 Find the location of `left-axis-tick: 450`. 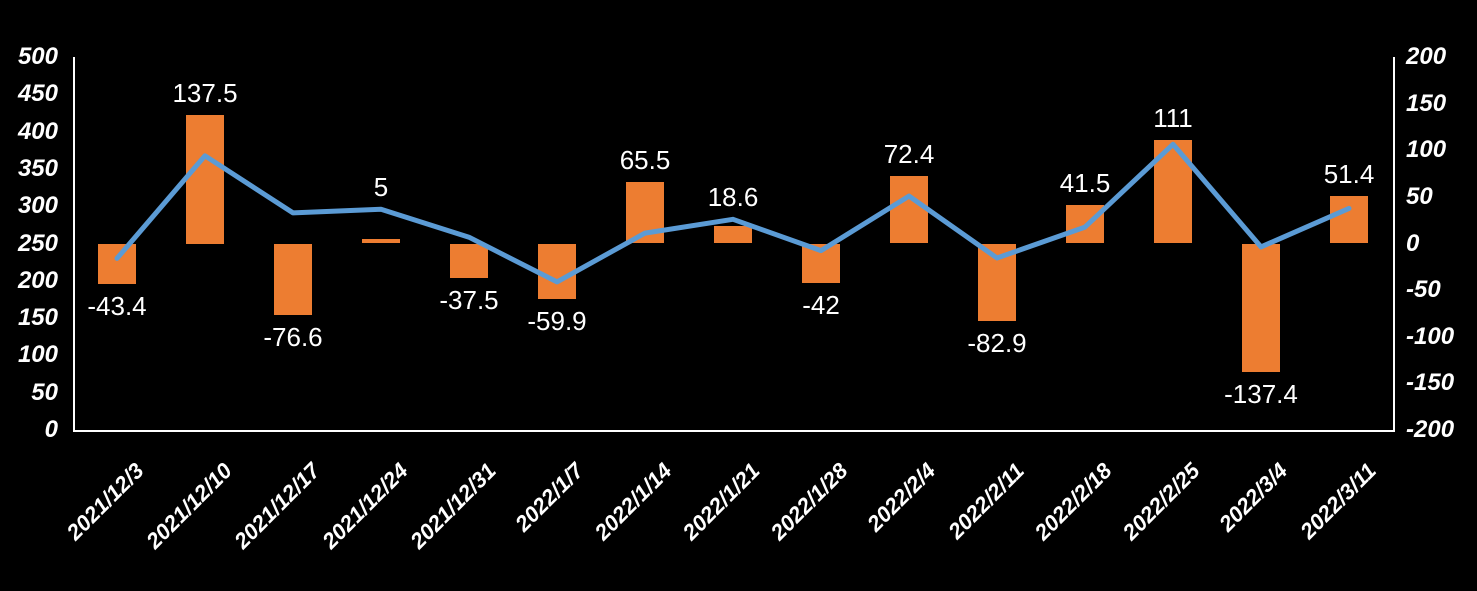

left-axis-tick: 450 is located at coordinates (37, 94).